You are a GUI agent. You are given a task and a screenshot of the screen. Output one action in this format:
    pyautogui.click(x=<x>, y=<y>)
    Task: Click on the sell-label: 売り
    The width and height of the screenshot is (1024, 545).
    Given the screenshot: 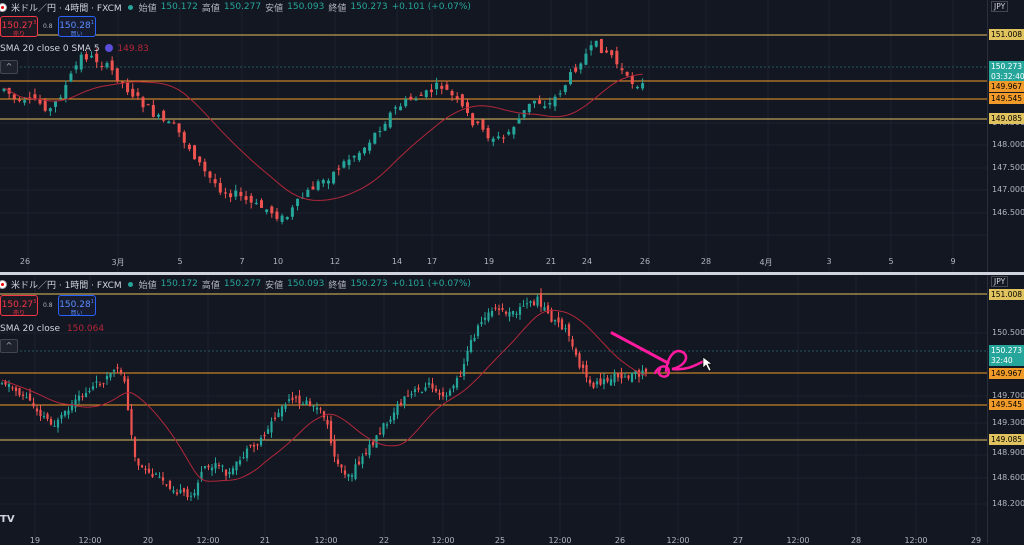 What is the action you would take?
    pyautogui.click(x=18, y=313)
    